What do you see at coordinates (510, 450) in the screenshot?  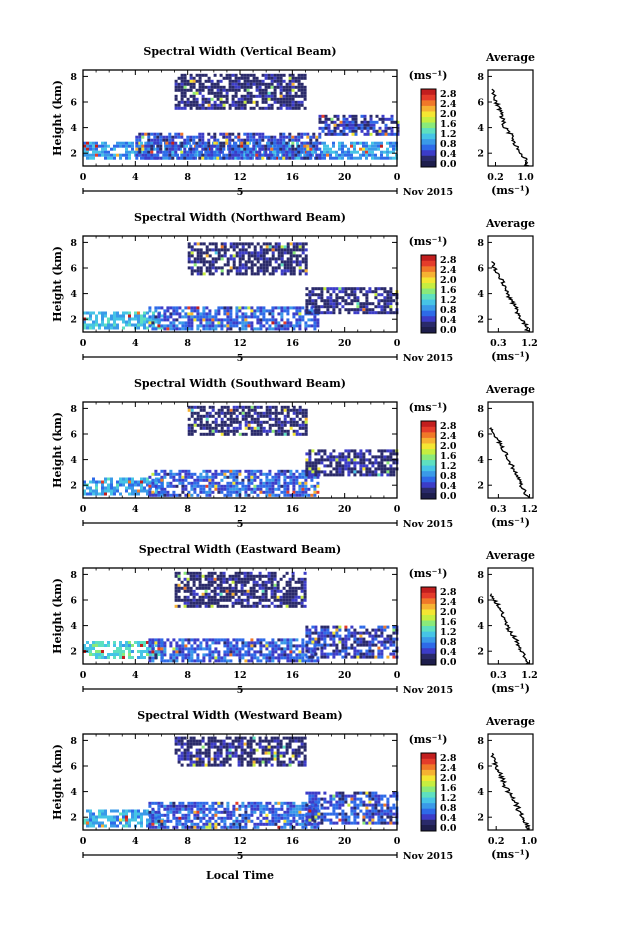 I see `average-frame` at bounding box center [510, 450].